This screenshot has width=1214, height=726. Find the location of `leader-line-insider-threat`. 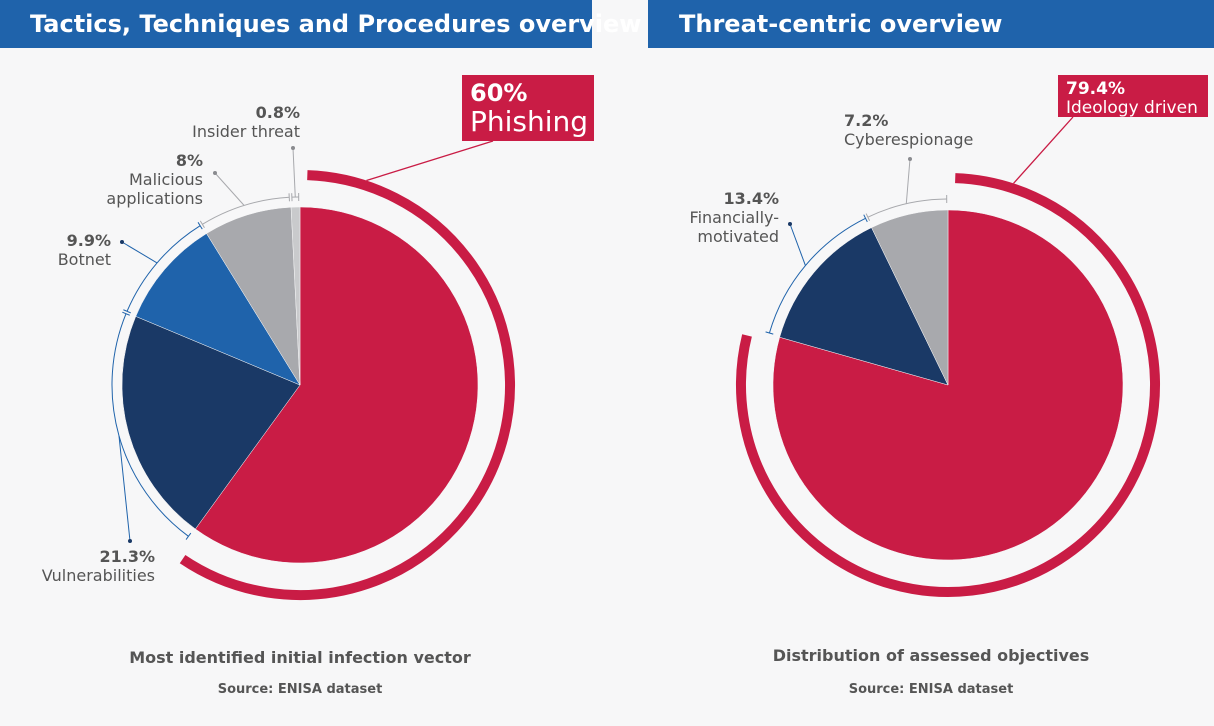

leader-line-insider-threat is located at coordinates (294, 172).